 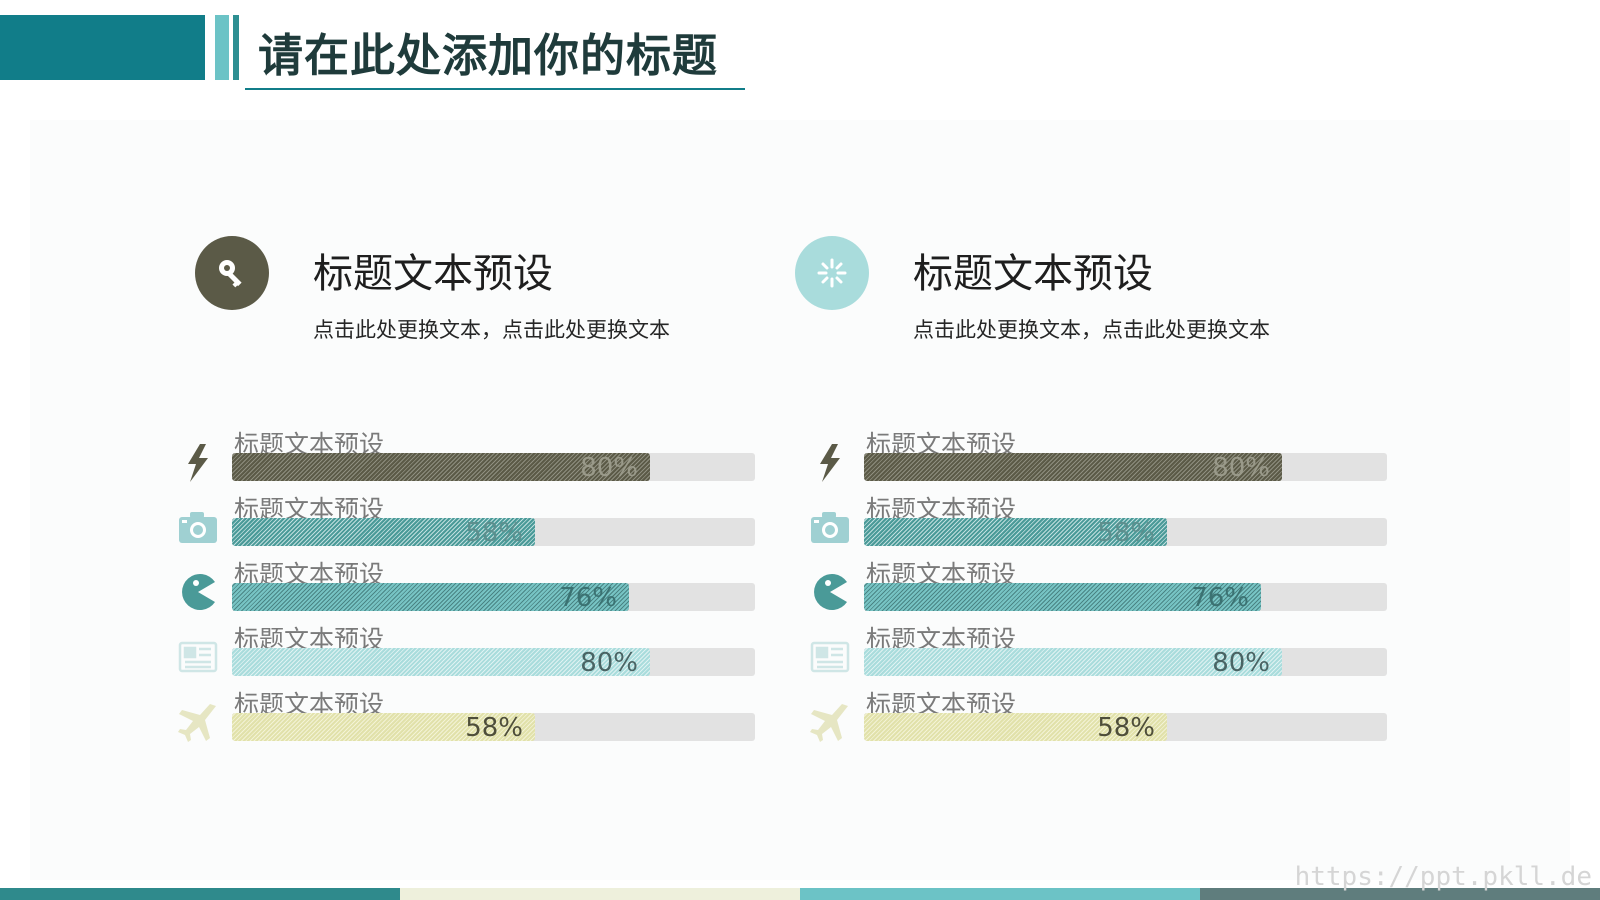 What do you see at coordinates (236, 47) in the screenshot?
I see `header-accent-strip-thin` at bounding box center [236, 47].